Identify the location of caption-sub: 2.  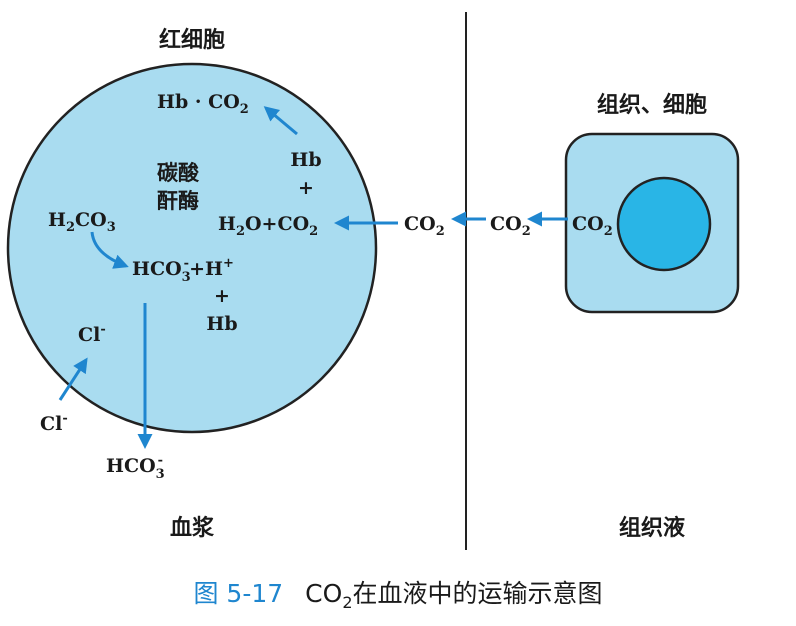
(347, 602).